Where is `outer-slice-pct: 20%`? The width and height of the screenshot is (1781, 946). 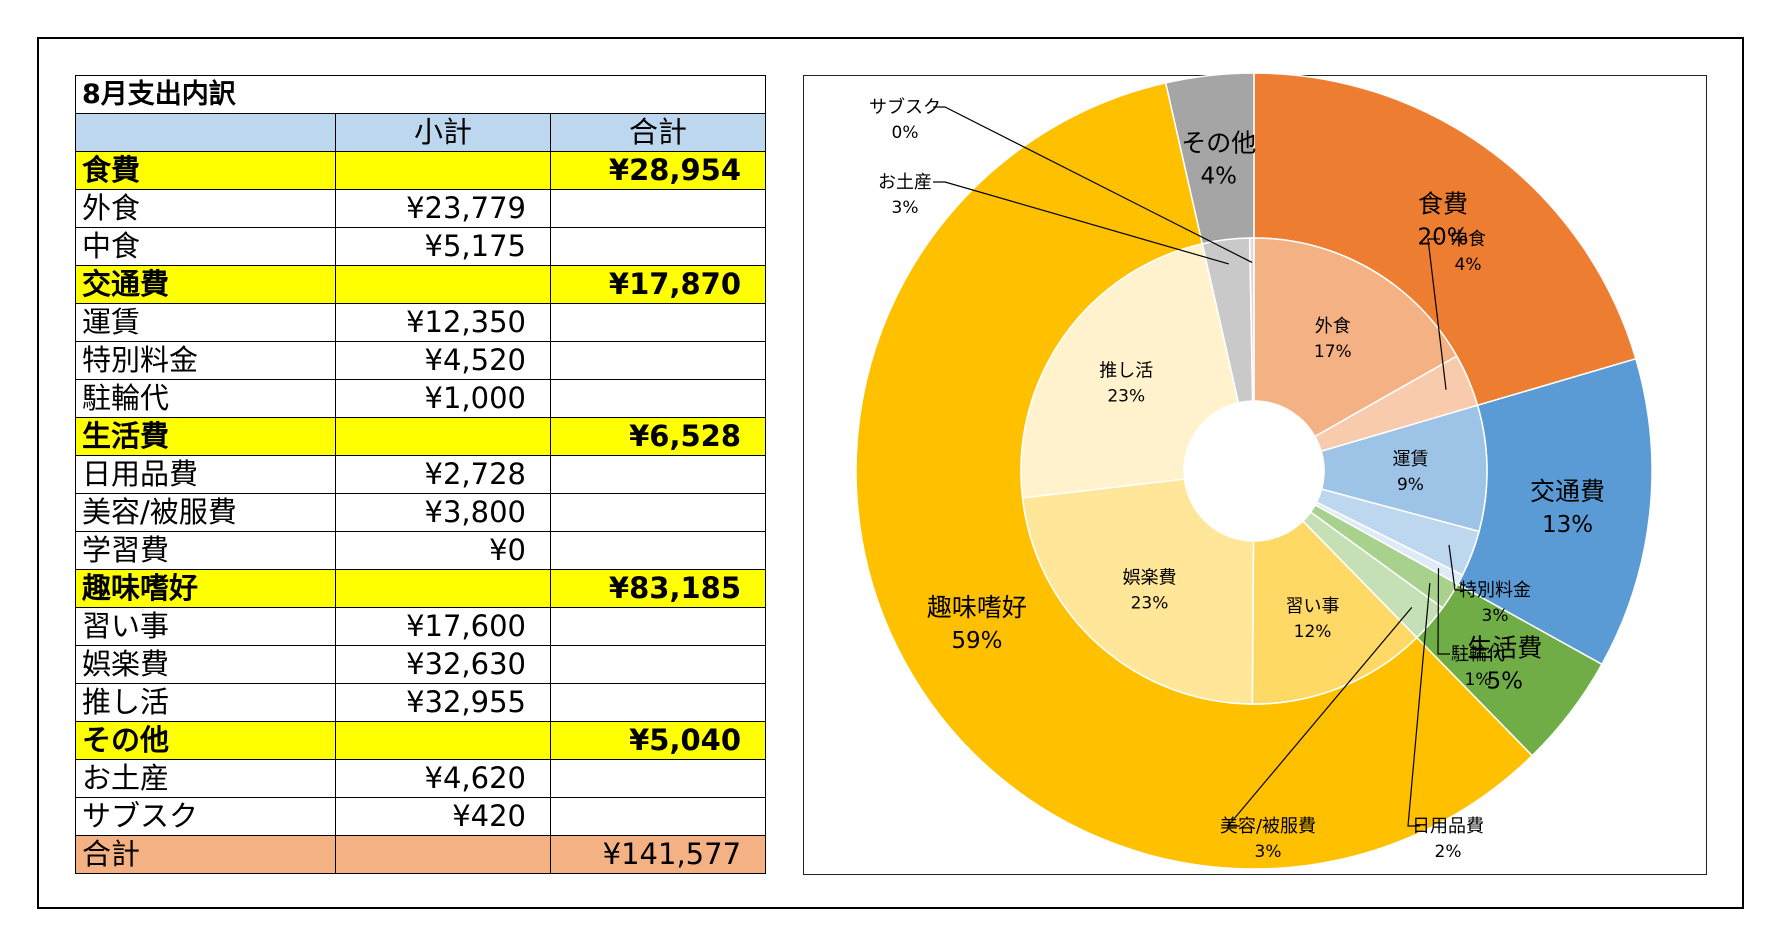 outer-slice-pct: 20% is located at coordinates (1442, 237).